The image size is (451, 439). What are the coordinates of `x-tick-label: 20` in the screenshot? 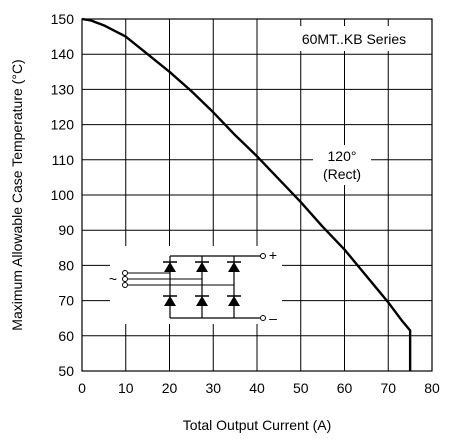 It's located at (170, 388).